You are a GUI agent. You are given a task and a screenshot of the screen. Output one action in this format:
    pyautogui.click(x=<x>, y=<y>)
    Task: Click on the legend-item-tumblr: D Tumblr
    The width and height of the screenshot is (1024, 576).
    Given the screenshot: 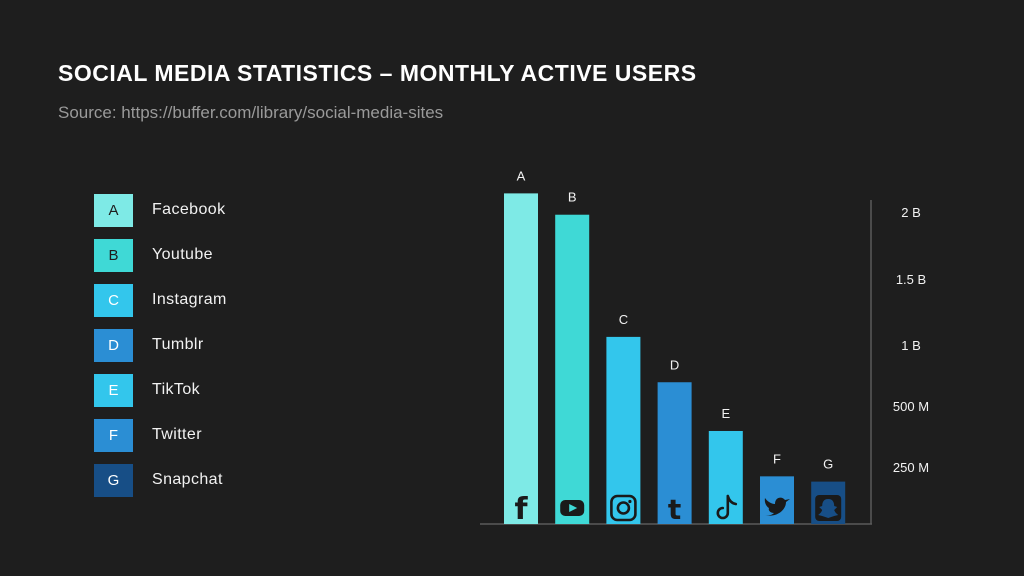 What is the action you would take?
    pyautogui.click(x=204, y=345)
    